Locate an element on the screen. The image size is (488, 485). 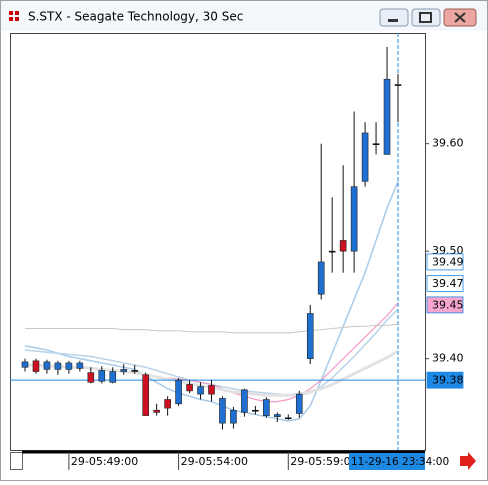
x-tick-label: 29-05:49:00 is located at coordinates (104, 461).